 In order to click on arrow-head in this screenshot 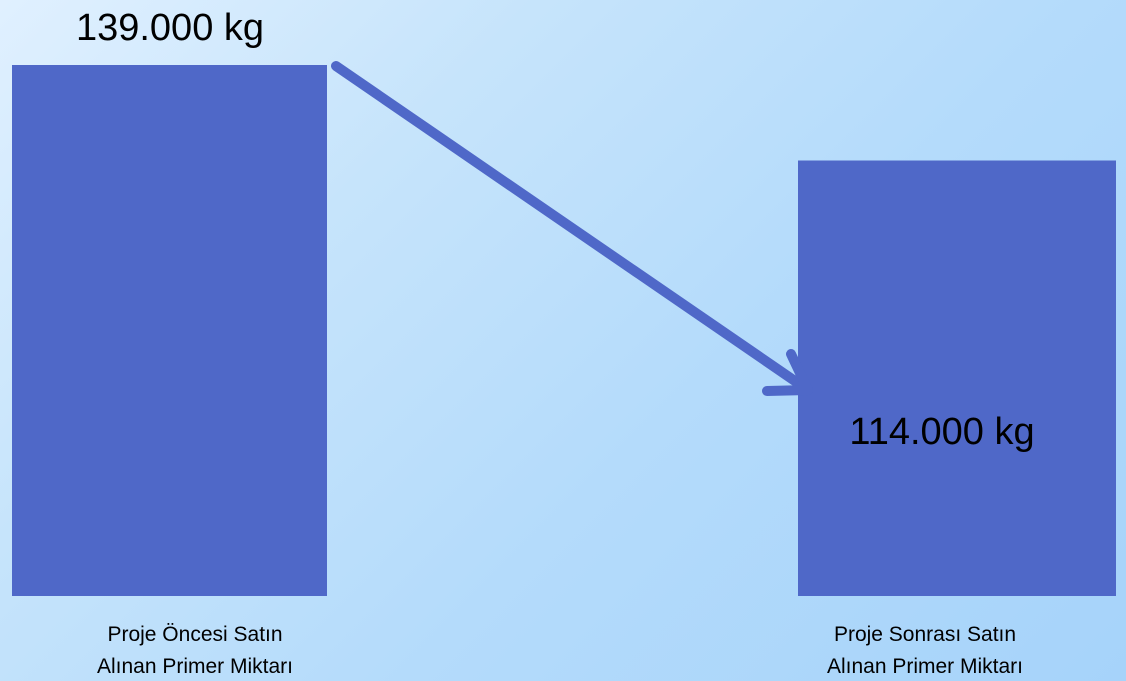, I will do `click(787, 372)`.